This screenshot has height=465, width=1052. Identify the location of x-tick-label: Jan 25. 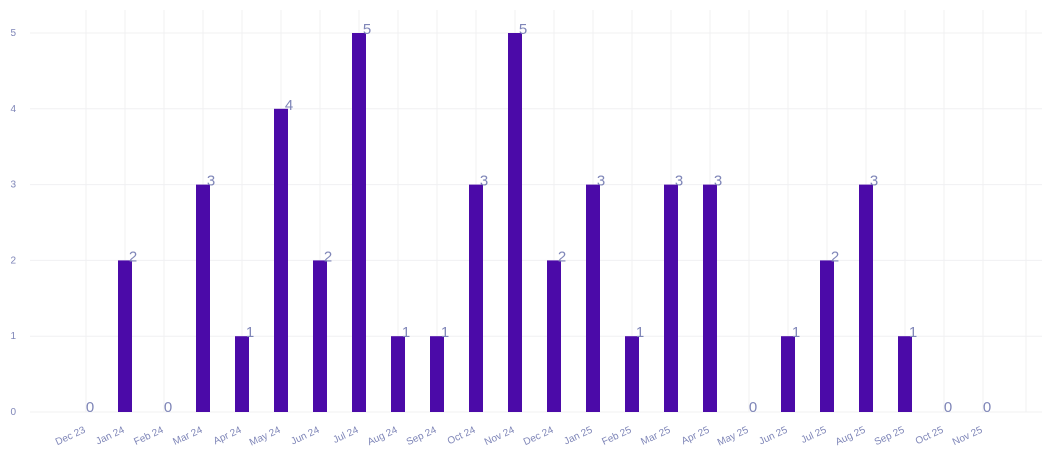
(578, 436).